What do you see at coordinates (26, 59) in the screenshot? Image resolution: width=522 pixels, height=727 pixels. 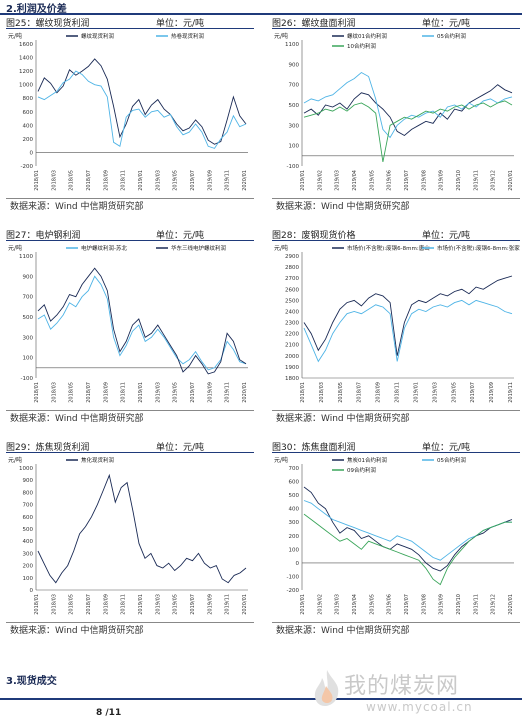 I see `y-tick-label: 1400` at bounding box center [26, 59].